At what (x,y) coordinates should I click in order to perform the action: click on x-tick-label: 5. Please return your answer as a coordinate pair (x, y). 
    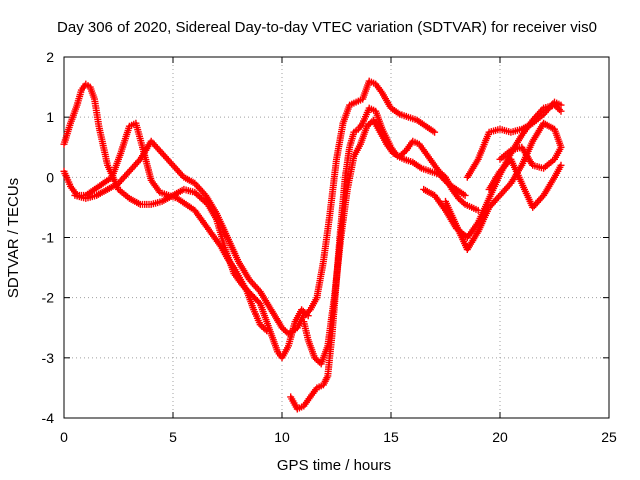
    Looking at the image, I should click on (173, 437).